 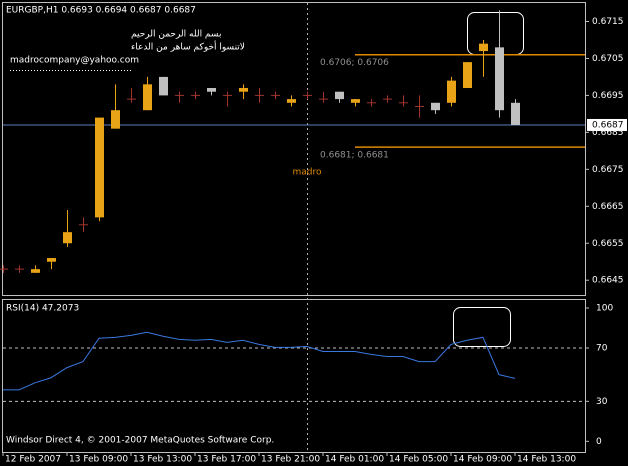 I want to click on x-tick-label: 14 Feb 09:00, so click(x=482, y=460).